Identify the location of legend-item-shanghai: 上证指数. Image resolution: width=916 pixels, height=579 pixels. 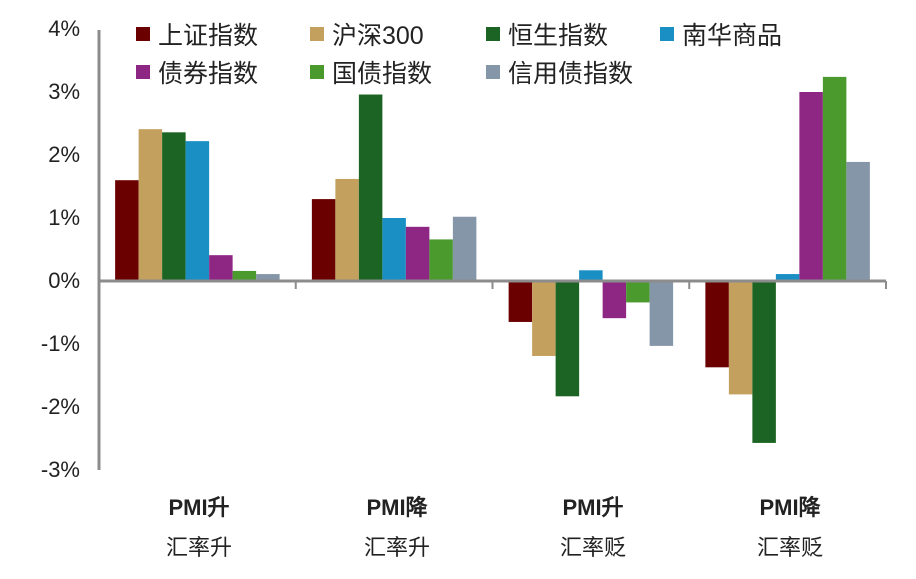
(197, 34).